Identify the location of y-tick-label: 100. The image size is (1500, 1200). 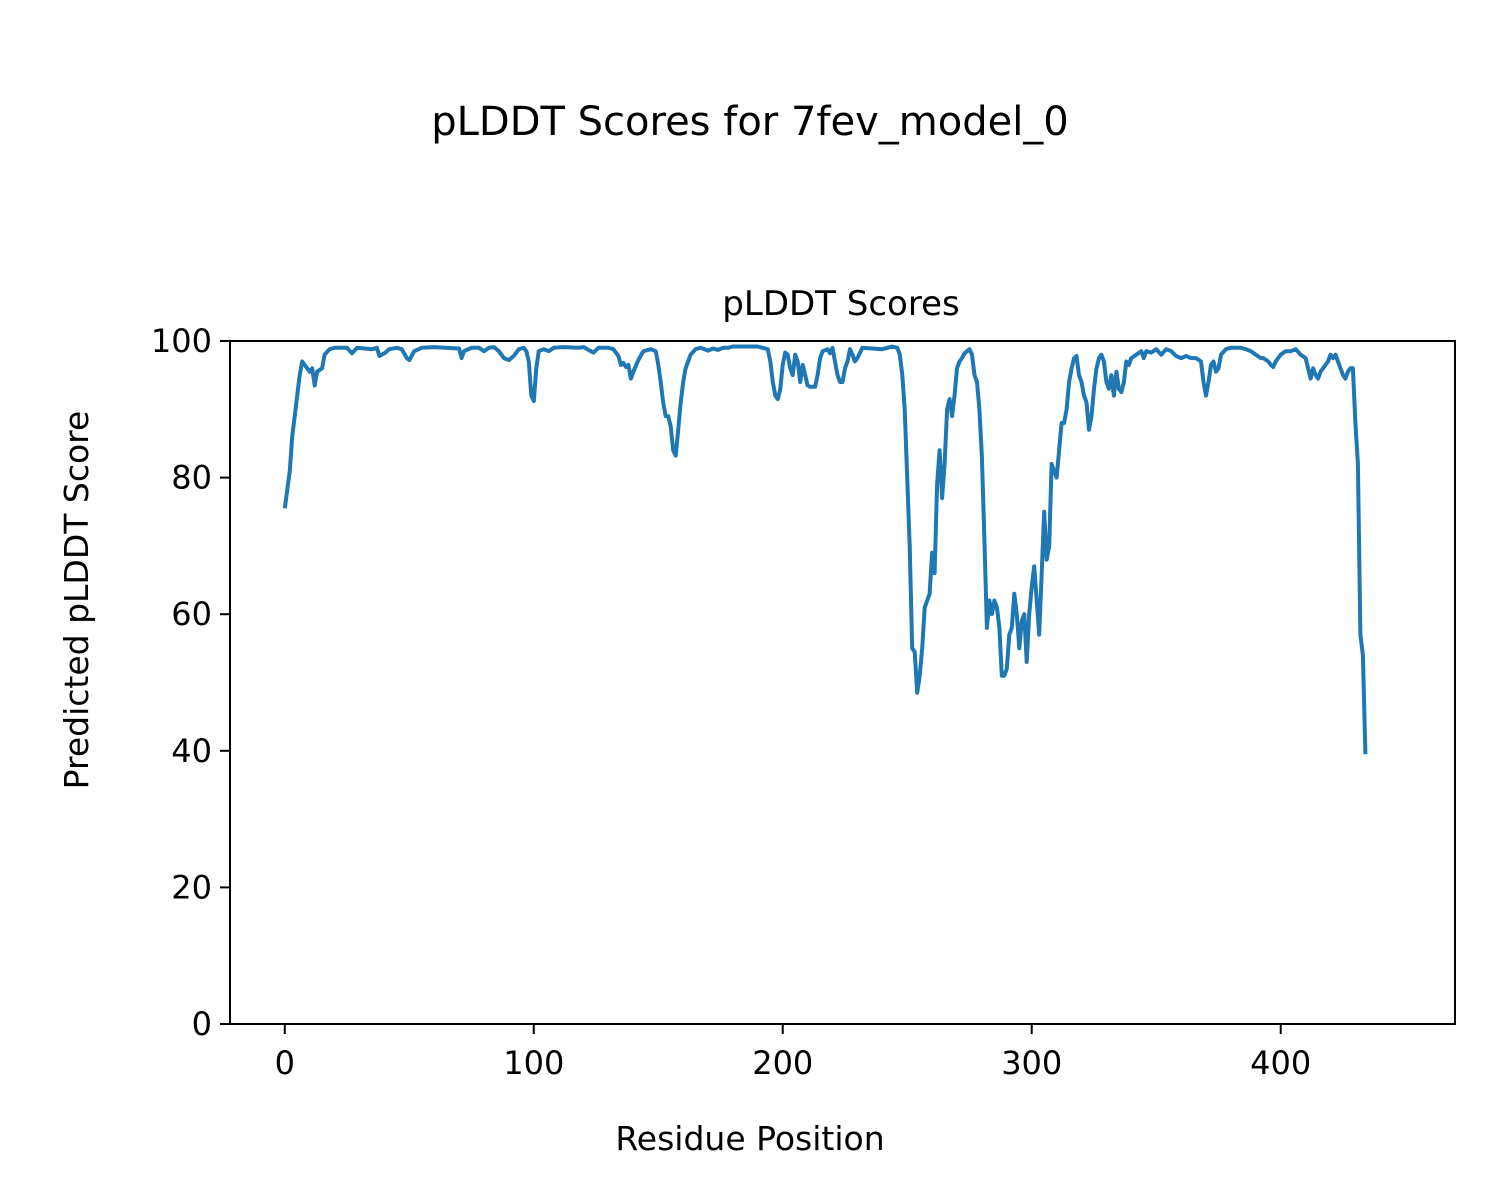
(181, 341).